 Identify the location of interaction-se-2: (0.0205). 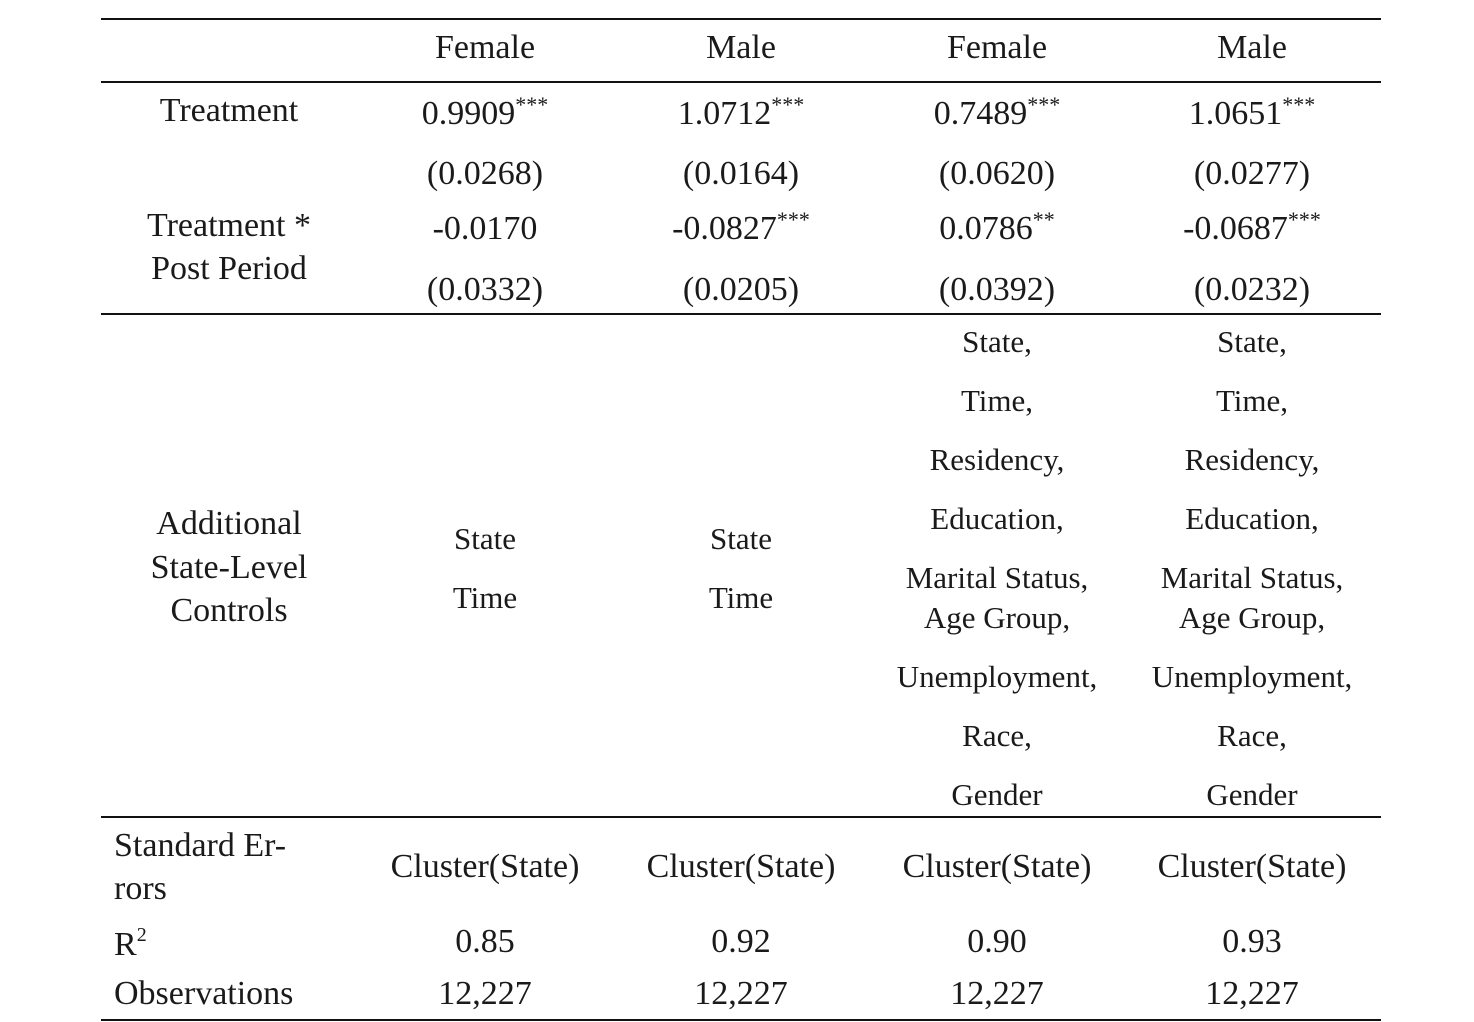
(741, 289).